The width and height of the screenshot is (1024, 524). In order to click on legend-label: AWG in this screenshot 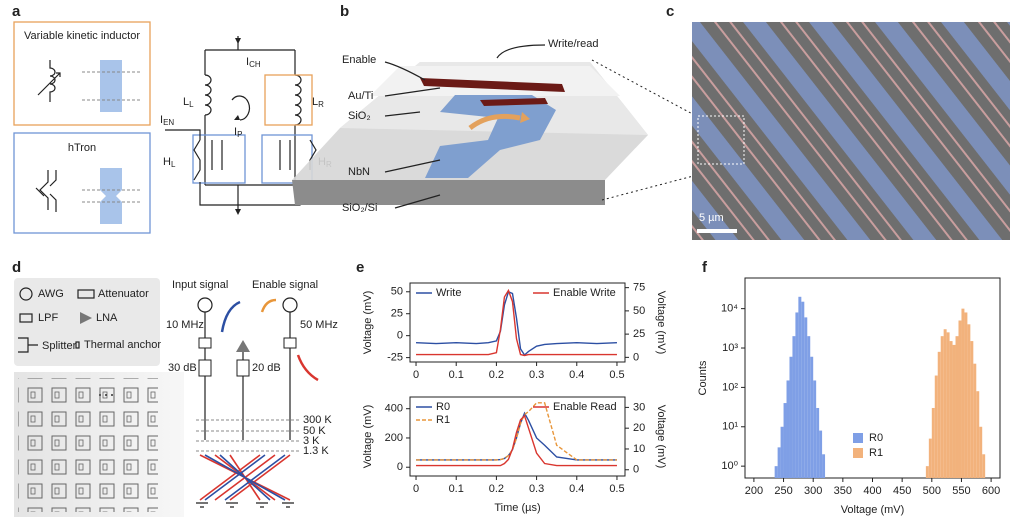, I will do `click(51, 294)`.